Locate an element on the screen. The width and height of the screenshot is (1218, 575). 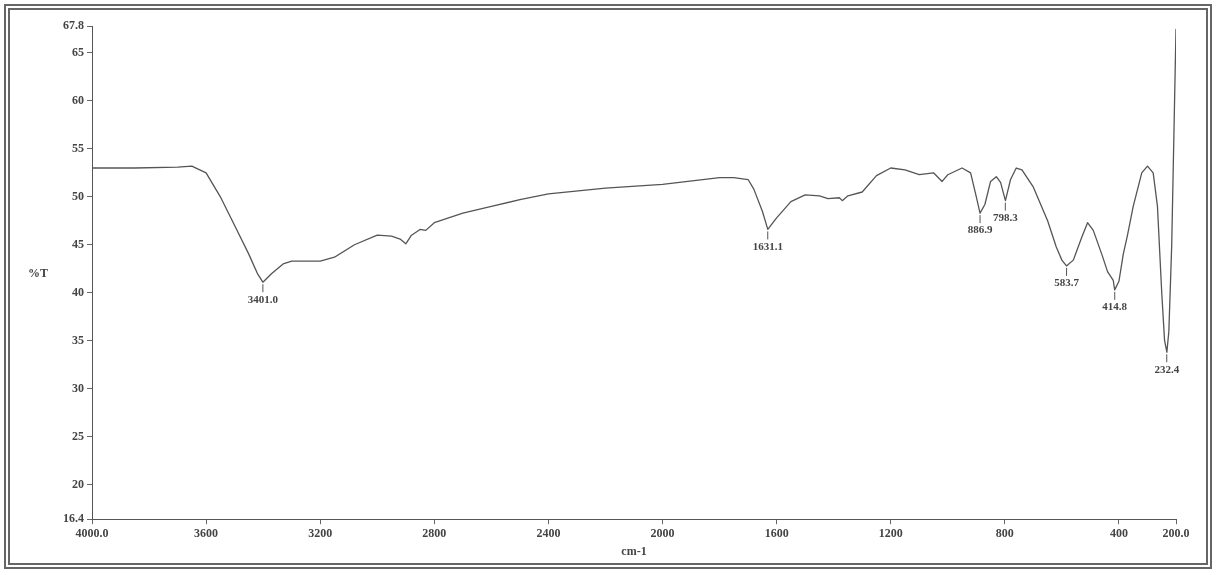
annotation: 886.9 is located at coordinates (980, 229).